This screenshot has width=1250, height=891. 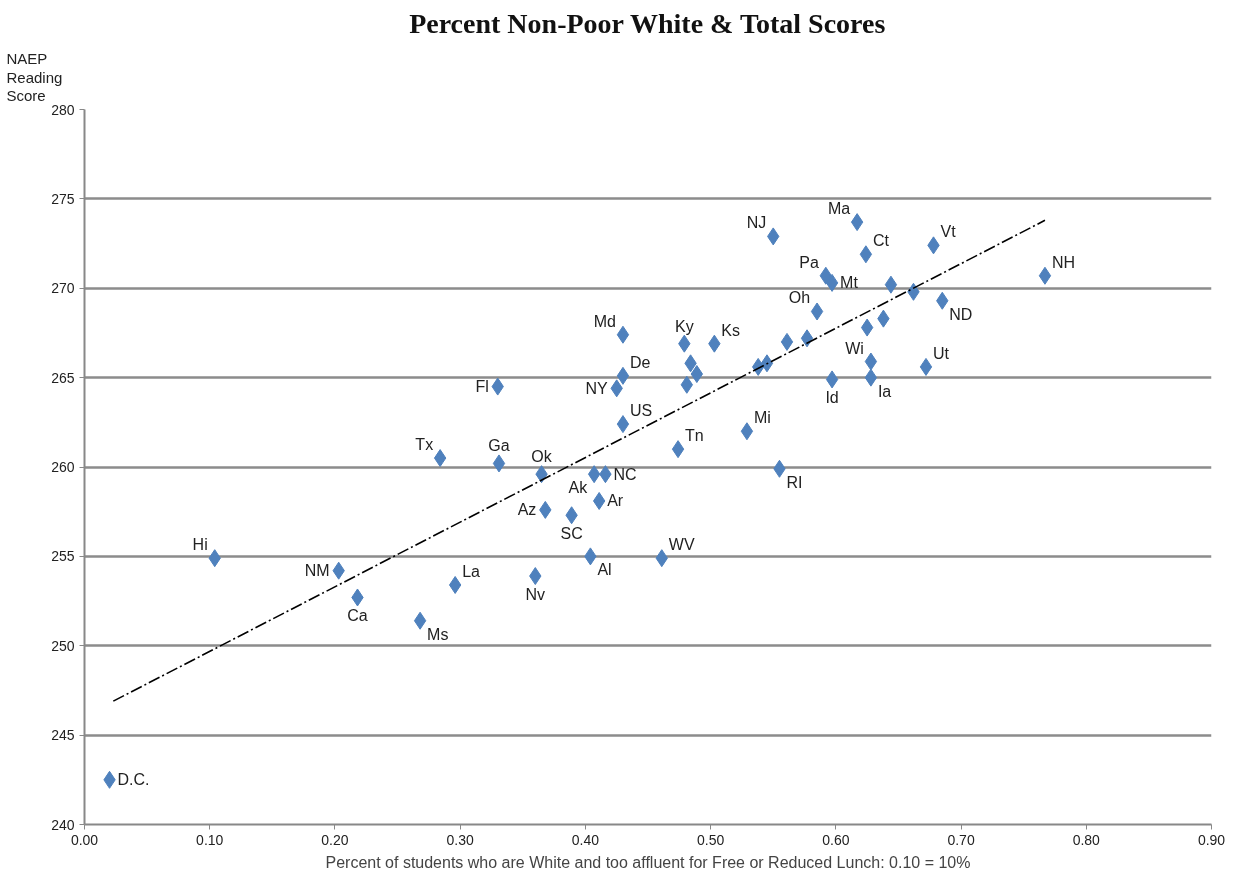 I want to click on data-label: Ks, so click(x=731, y=330).